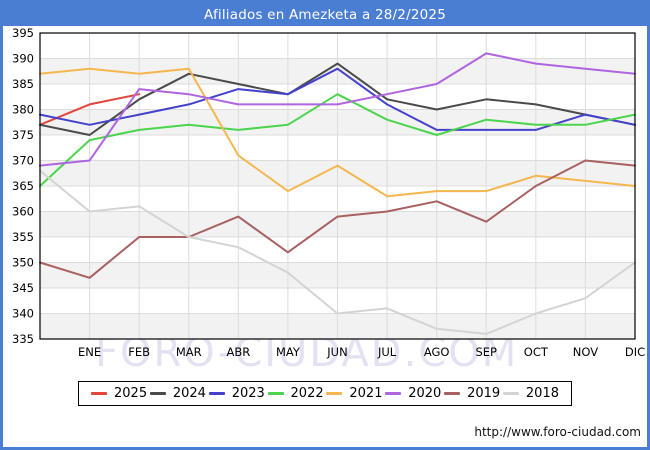 This screenshot has width=650, height=450. Describe the element at coordinates (275, 393) in the screenshot. I see `legend-swatch-2022` at that location.